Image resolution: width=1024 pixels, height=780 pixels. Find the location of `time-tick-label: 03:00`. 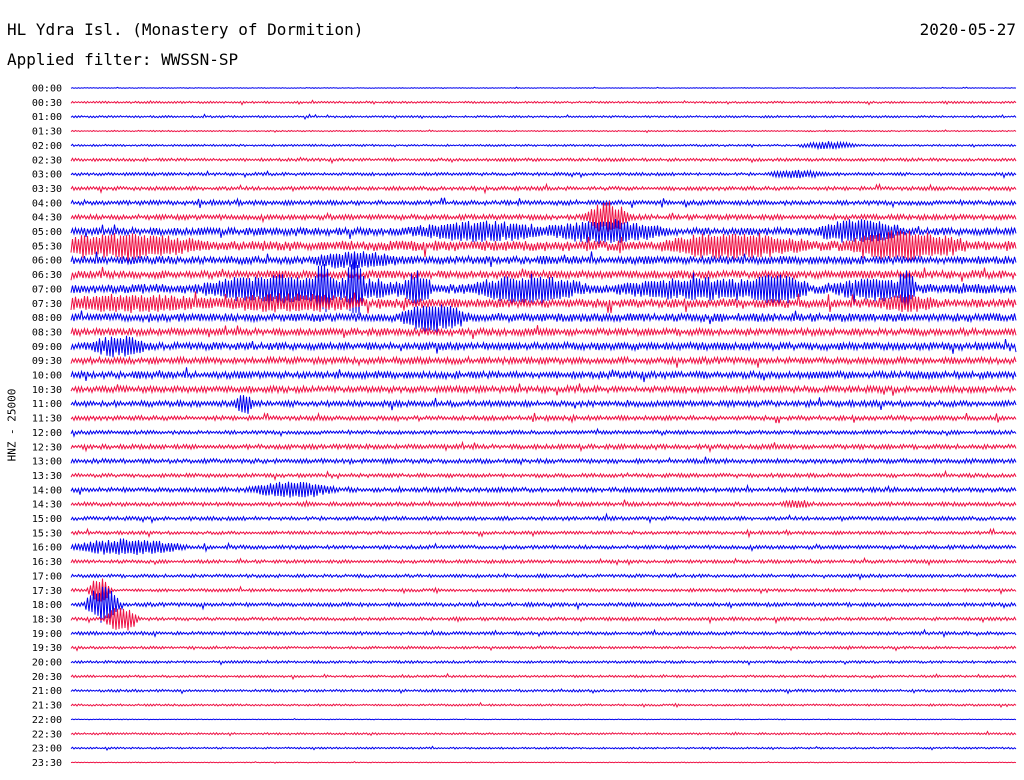

time-tick-label: 03:00 is located at coordinates (47, 175).